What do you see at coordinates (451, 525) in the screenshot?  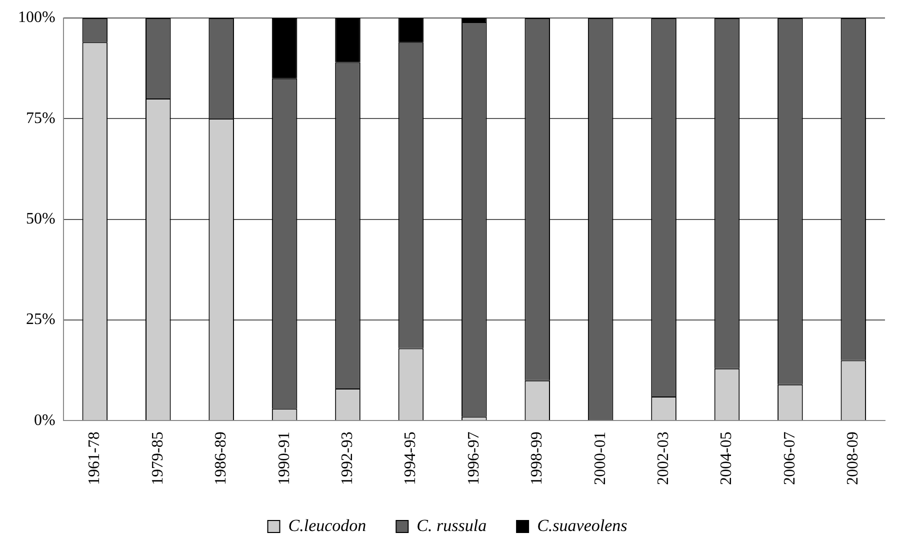 I see `legend-label: C. russula` at bounding box center [451, 525].